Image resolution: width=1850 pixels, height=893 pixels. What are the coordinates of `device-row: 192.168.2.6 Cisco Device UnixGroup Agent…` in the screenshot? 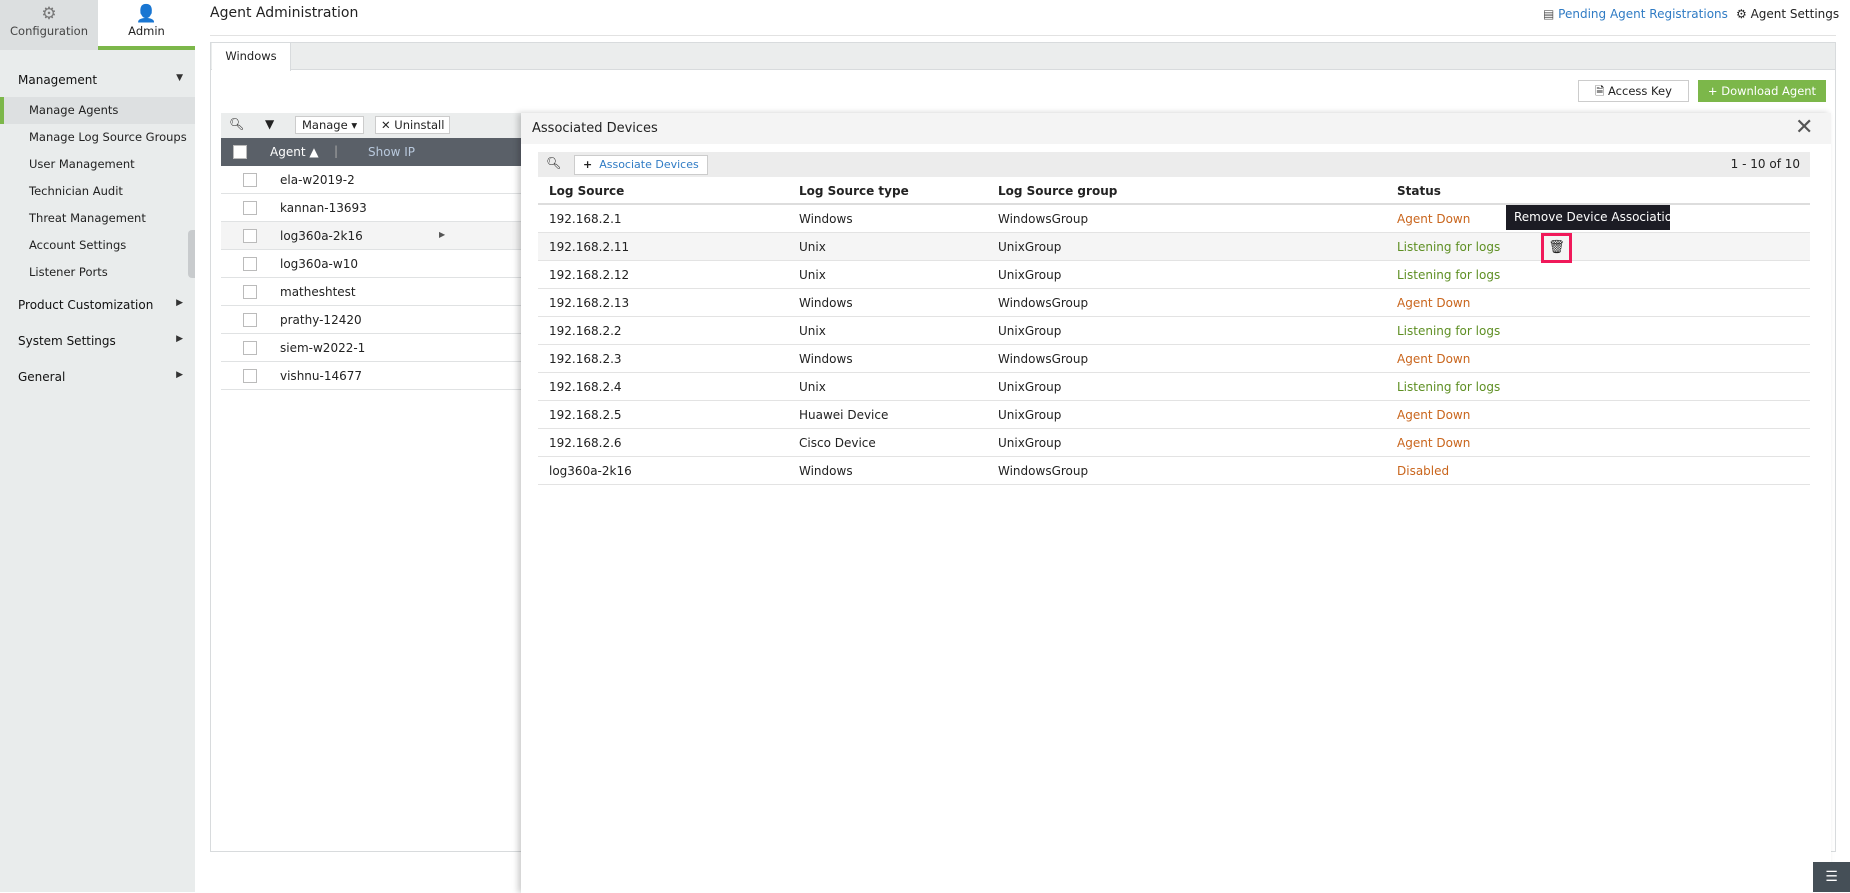 It's located at (1174, 443).